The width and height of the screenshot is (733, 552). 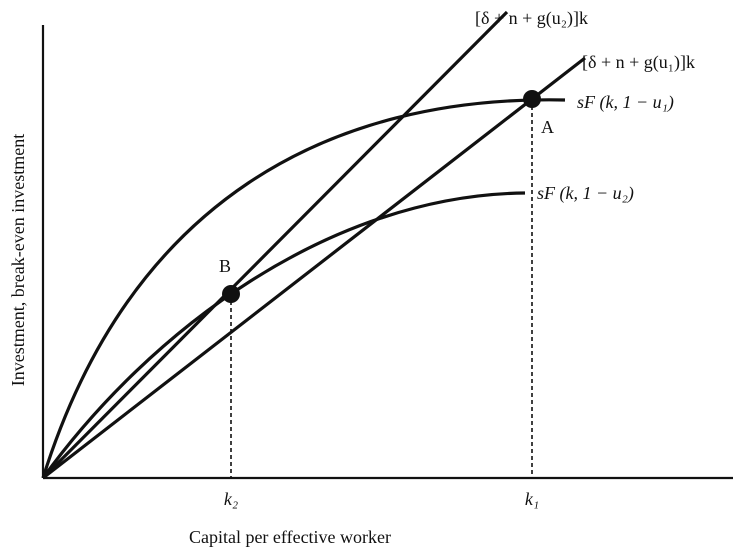 I want to click on line-label: [δ + n + g(u₁)]k, so click(x=638, y=62).